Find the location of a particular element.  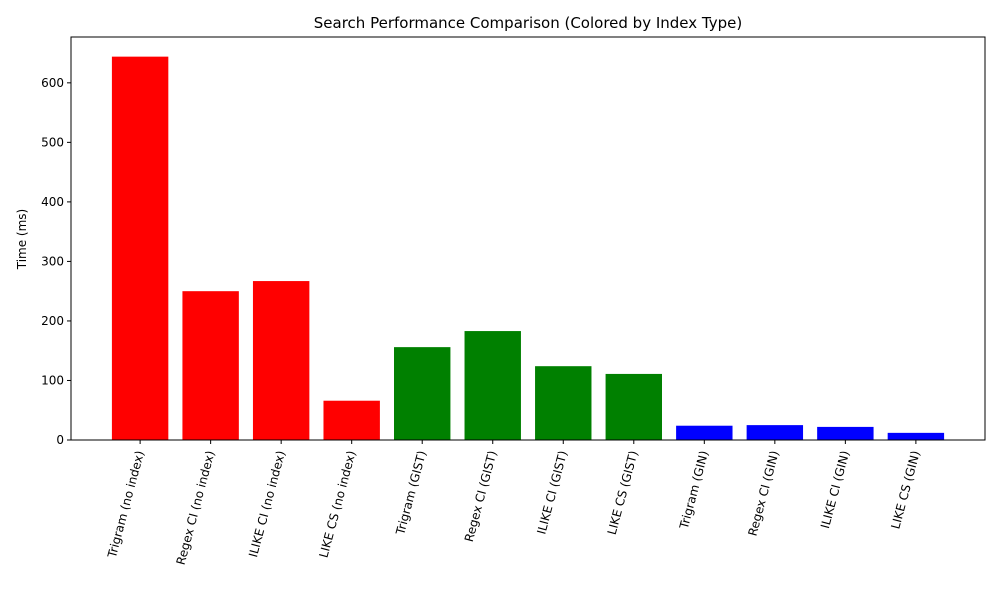

x-tick-label: Regex CI (no index) is located at coordinates (196, 507).